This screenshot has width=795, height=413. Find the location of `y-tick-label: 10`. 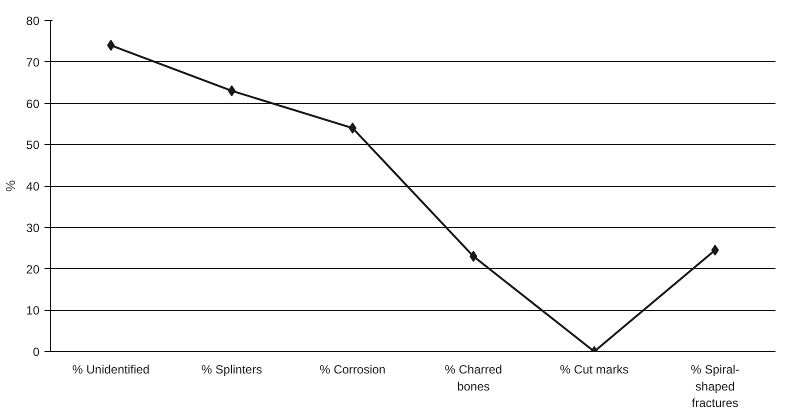

y-tick-label: 10 is located at coordinates (33, 311).